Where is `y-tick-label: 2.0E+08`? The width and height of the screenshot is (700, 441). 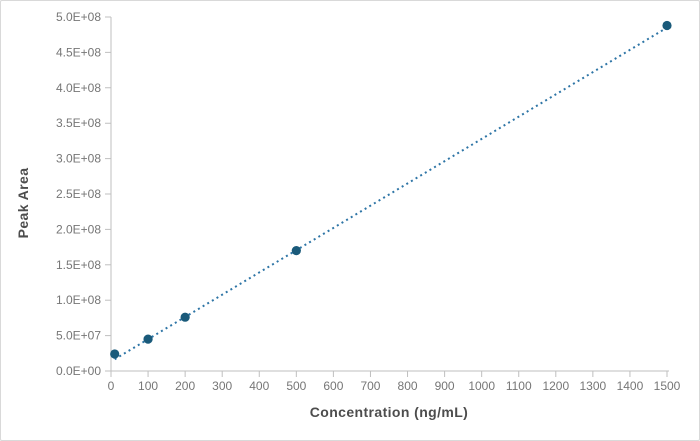 y-tick-label: 2.0E+08 is located at coordinates (78, 229).